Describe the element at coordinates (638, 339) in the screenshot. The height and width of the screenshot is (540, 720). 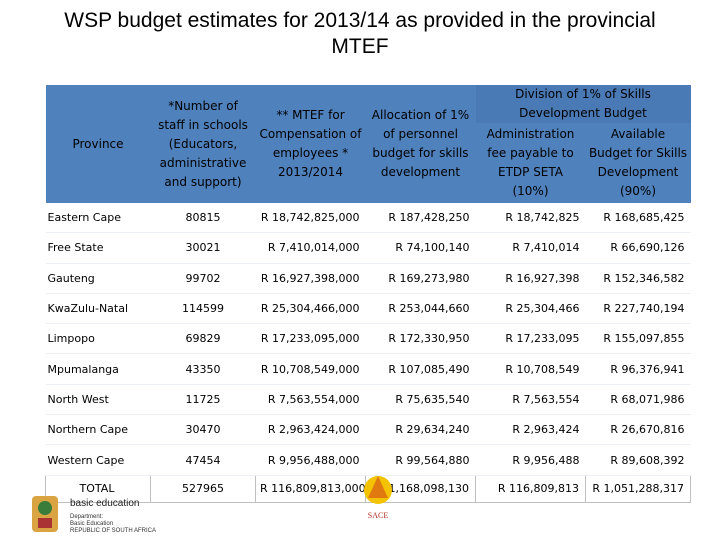
I see `table-cell: R 155,097,855` at that location.